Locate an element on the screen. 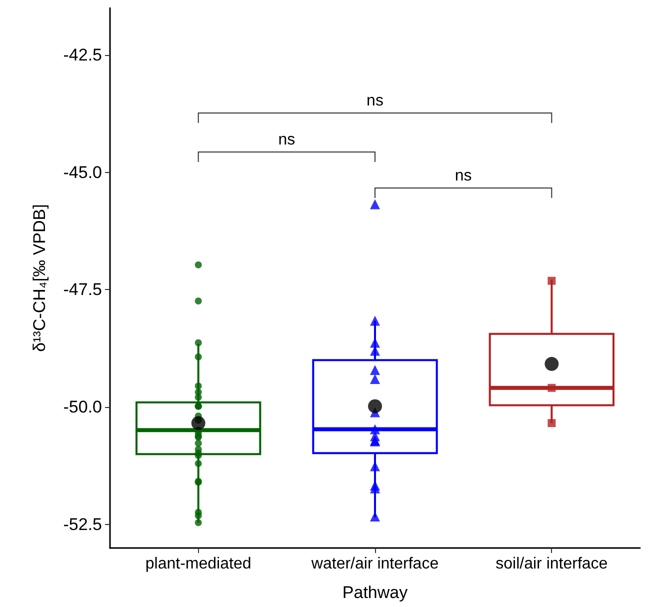 Image resolution: width=651 pixels, height=607 pixels. y-tick-label: -45.0 is located at coordinates (82, 172).